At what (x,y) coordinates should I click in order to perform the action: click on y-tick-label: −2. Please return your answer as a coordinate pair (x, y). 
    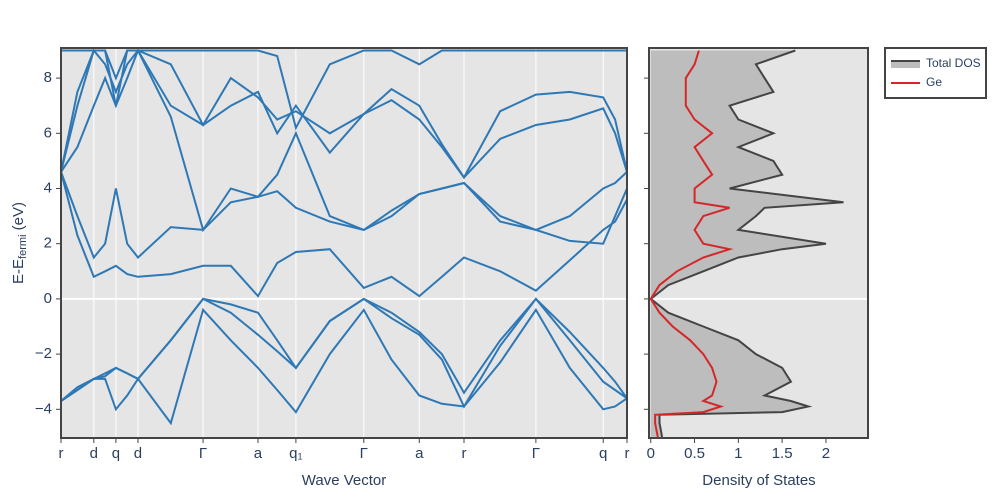
    Looking at the image, I should click on (43, 353).